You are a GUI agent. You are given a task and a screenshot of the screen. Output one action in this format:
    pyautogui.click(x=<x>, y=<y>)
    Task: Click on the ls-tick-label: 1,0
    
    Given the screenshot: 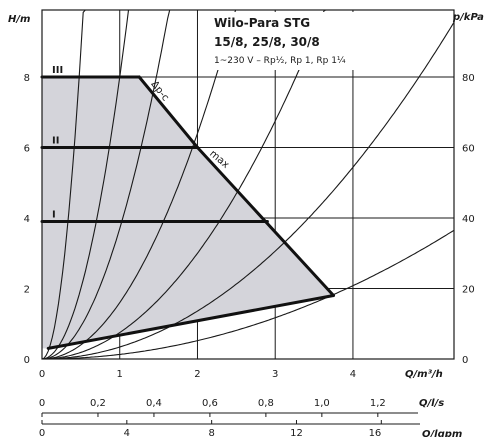 What is the action you would take?
    pyautogui.click(x=322, y=403)
    